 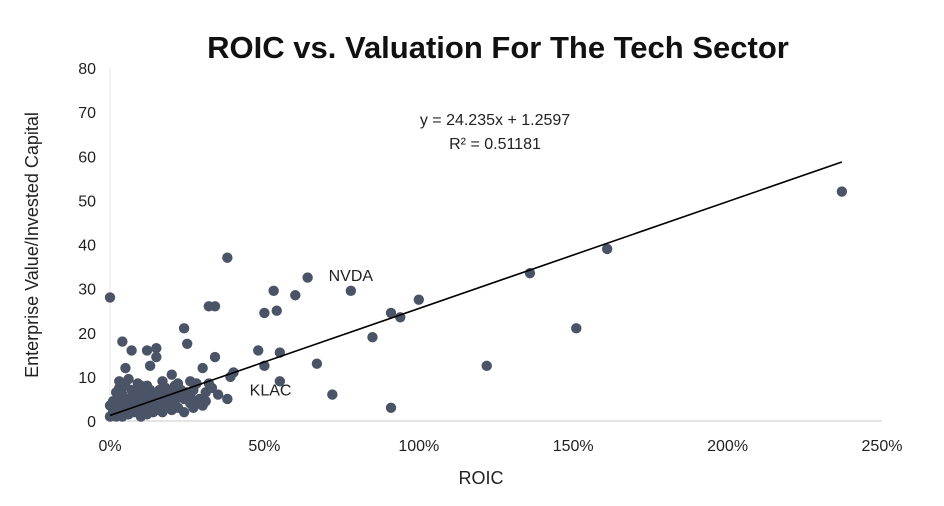 I want to click on y-axis-ticks: 0 10 20 30 40 50 60 70 80, so click(x=87, y=246).